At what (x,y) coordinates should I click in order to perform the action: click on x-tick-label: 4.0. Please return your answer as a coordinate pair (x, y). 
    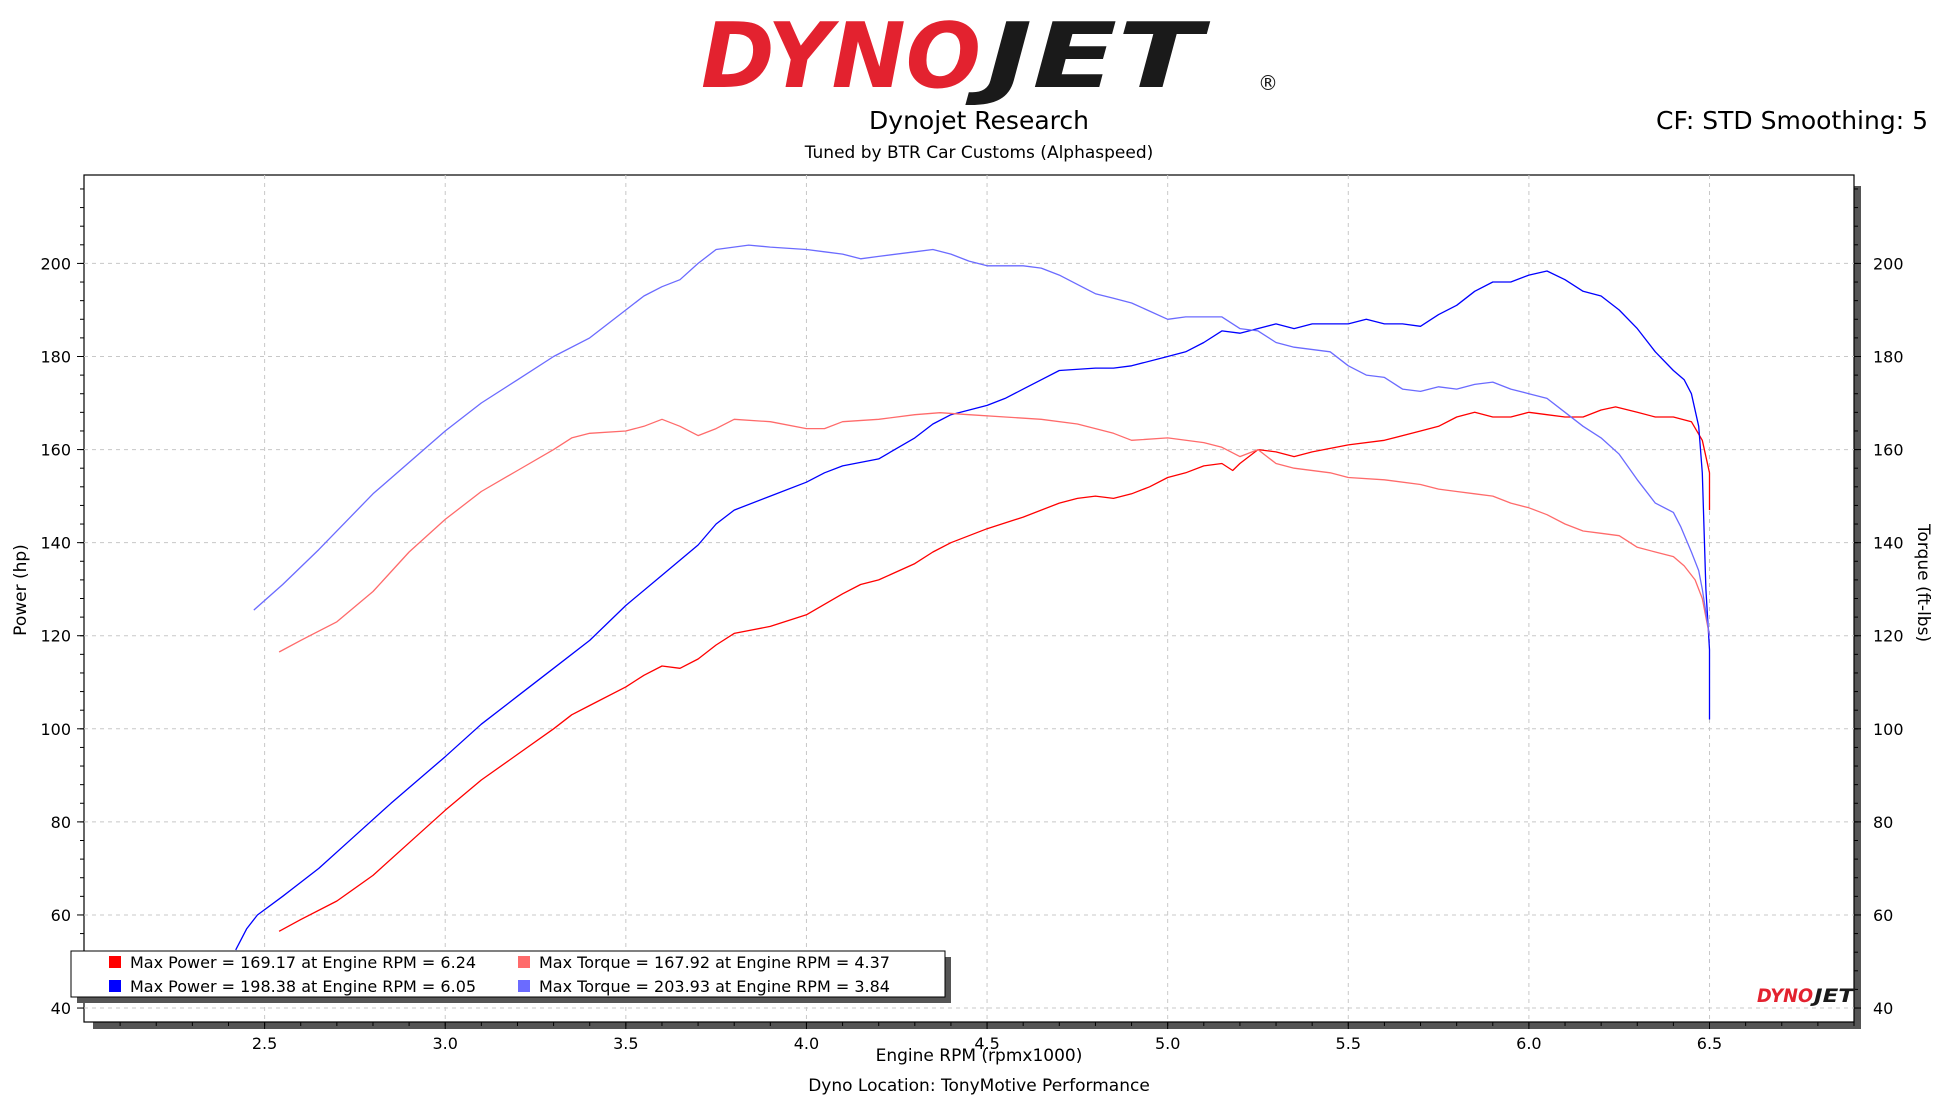
    Looking at the image, I should click on (806, 1043).